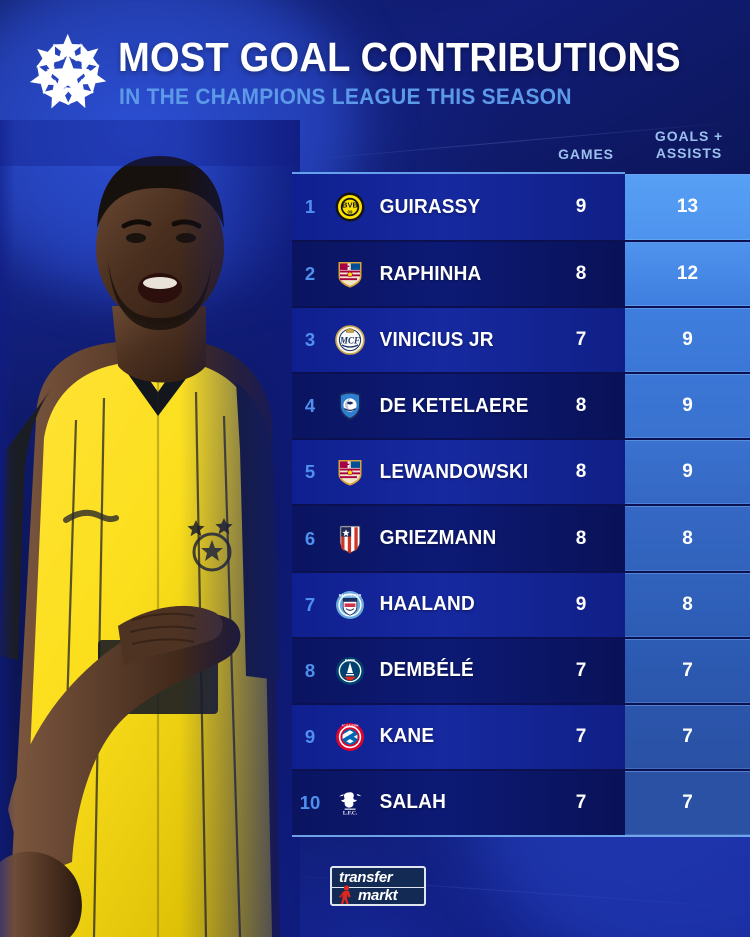 The image size is (750, 937). What do you see at coordinates (412, 802) in the screenshot?
I see `player-name: SALAH` at bounding box center [412, 802].